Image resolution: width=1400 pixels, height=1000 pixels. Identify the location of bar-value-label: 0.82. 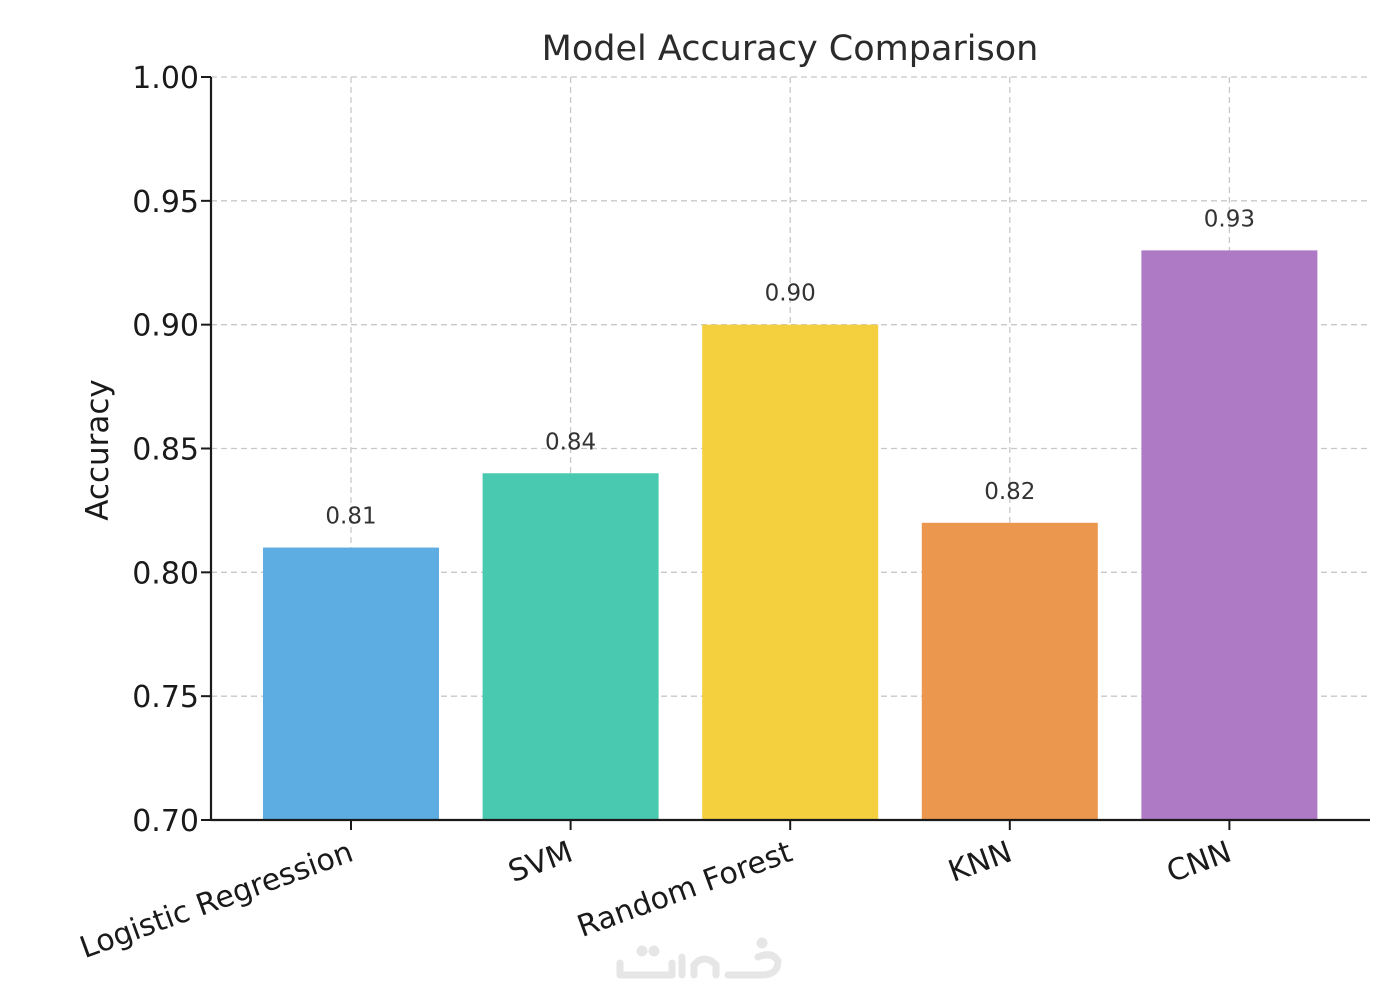
(1009, 492).